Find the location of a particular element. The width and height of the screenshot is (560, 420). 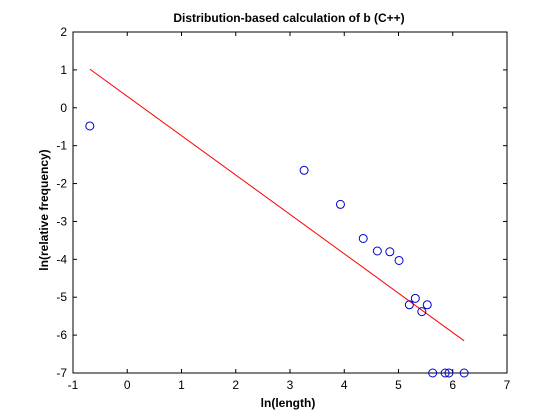

x-tick-label: -1 is located at coordinates (73, 385).